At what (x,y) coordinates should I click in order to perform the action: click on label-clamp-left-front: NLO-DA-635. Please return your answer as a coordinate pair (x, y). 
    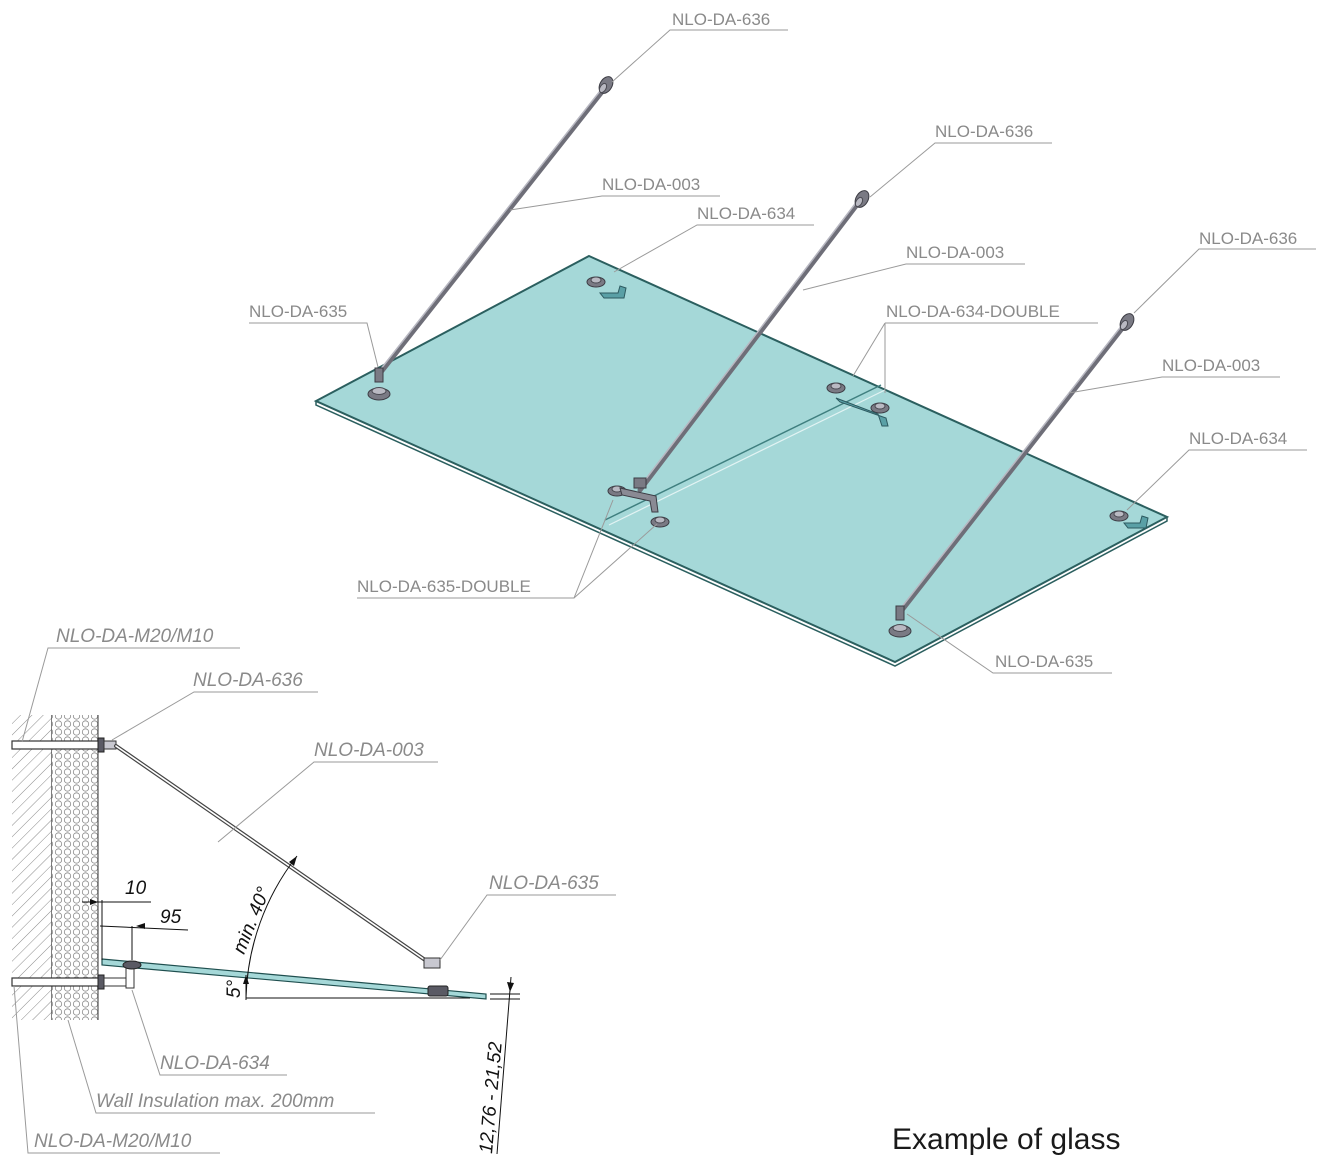
    Looking at the image, I should click on (298, 311).